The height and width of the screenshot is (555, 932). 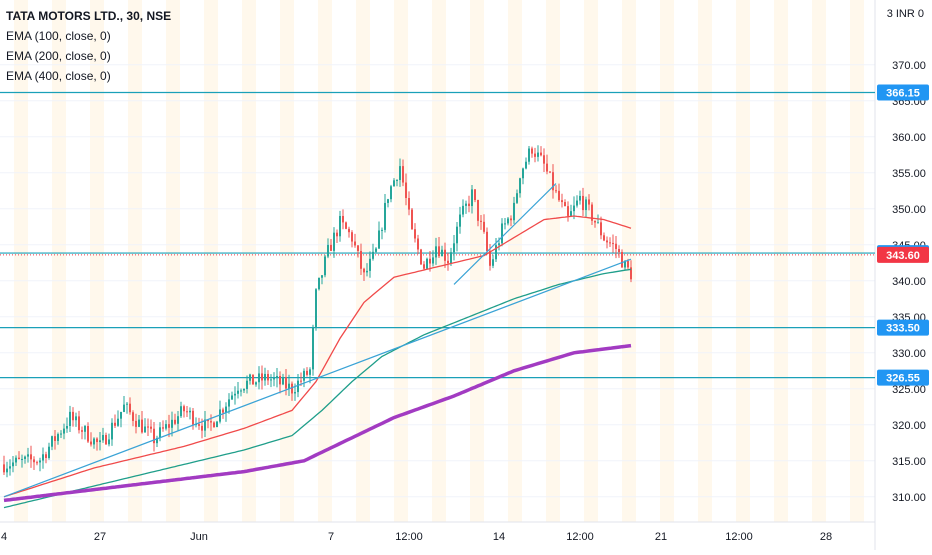 I want to click on legend-ema400: EMA (400, close, 0), so click(x=58, y=76).